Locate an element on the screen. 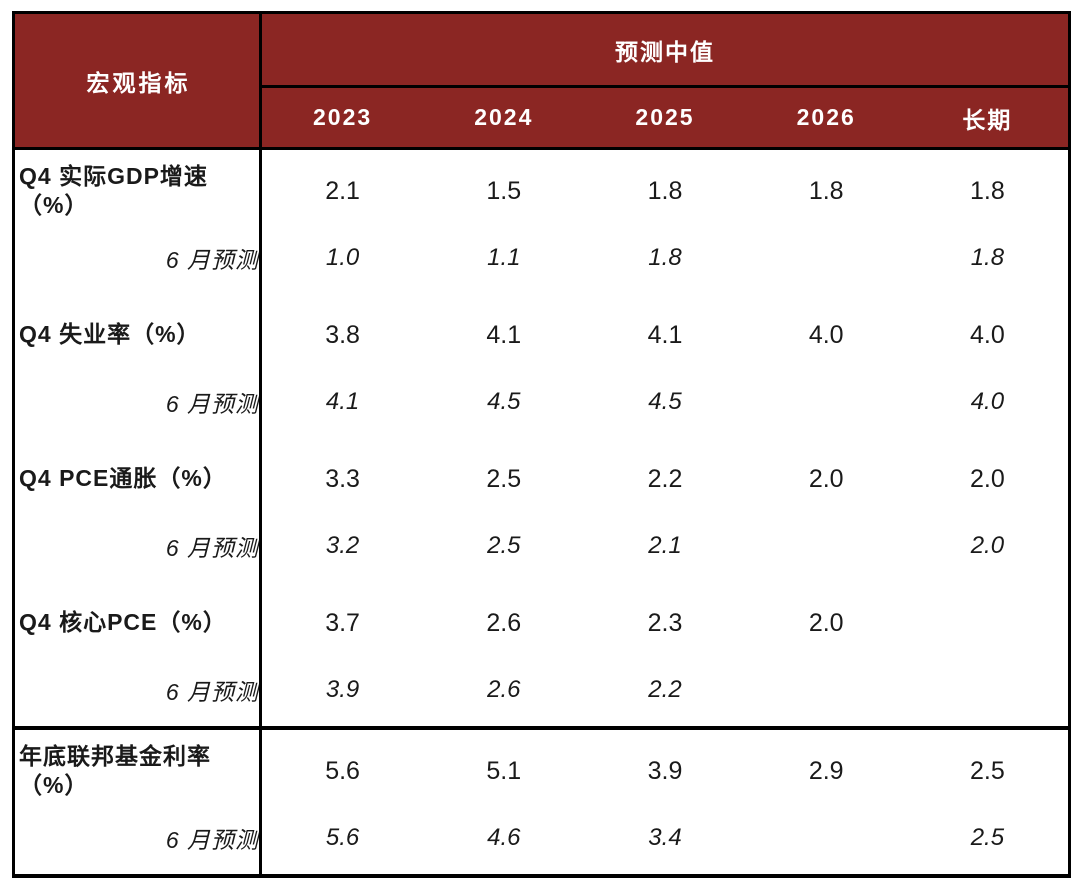 The image size is (1080, 883). year-header-cell: 长期 is located at coordinates (987, 119).